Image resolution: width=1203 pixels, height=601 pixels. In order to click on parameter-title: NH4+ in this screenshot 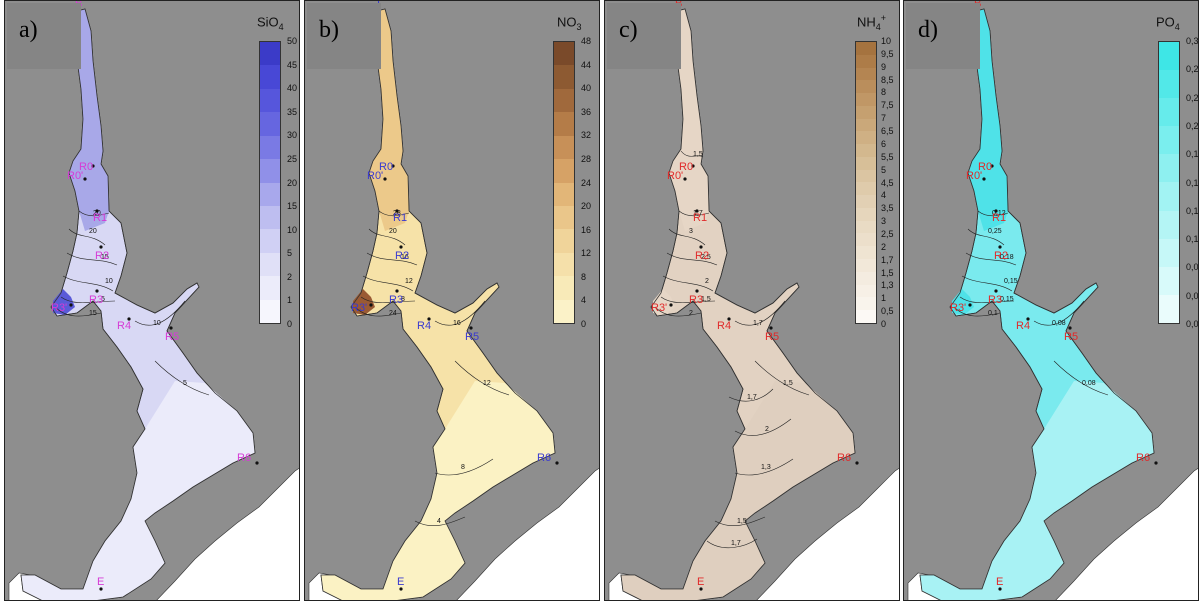, I will do `click(871, 22)`.